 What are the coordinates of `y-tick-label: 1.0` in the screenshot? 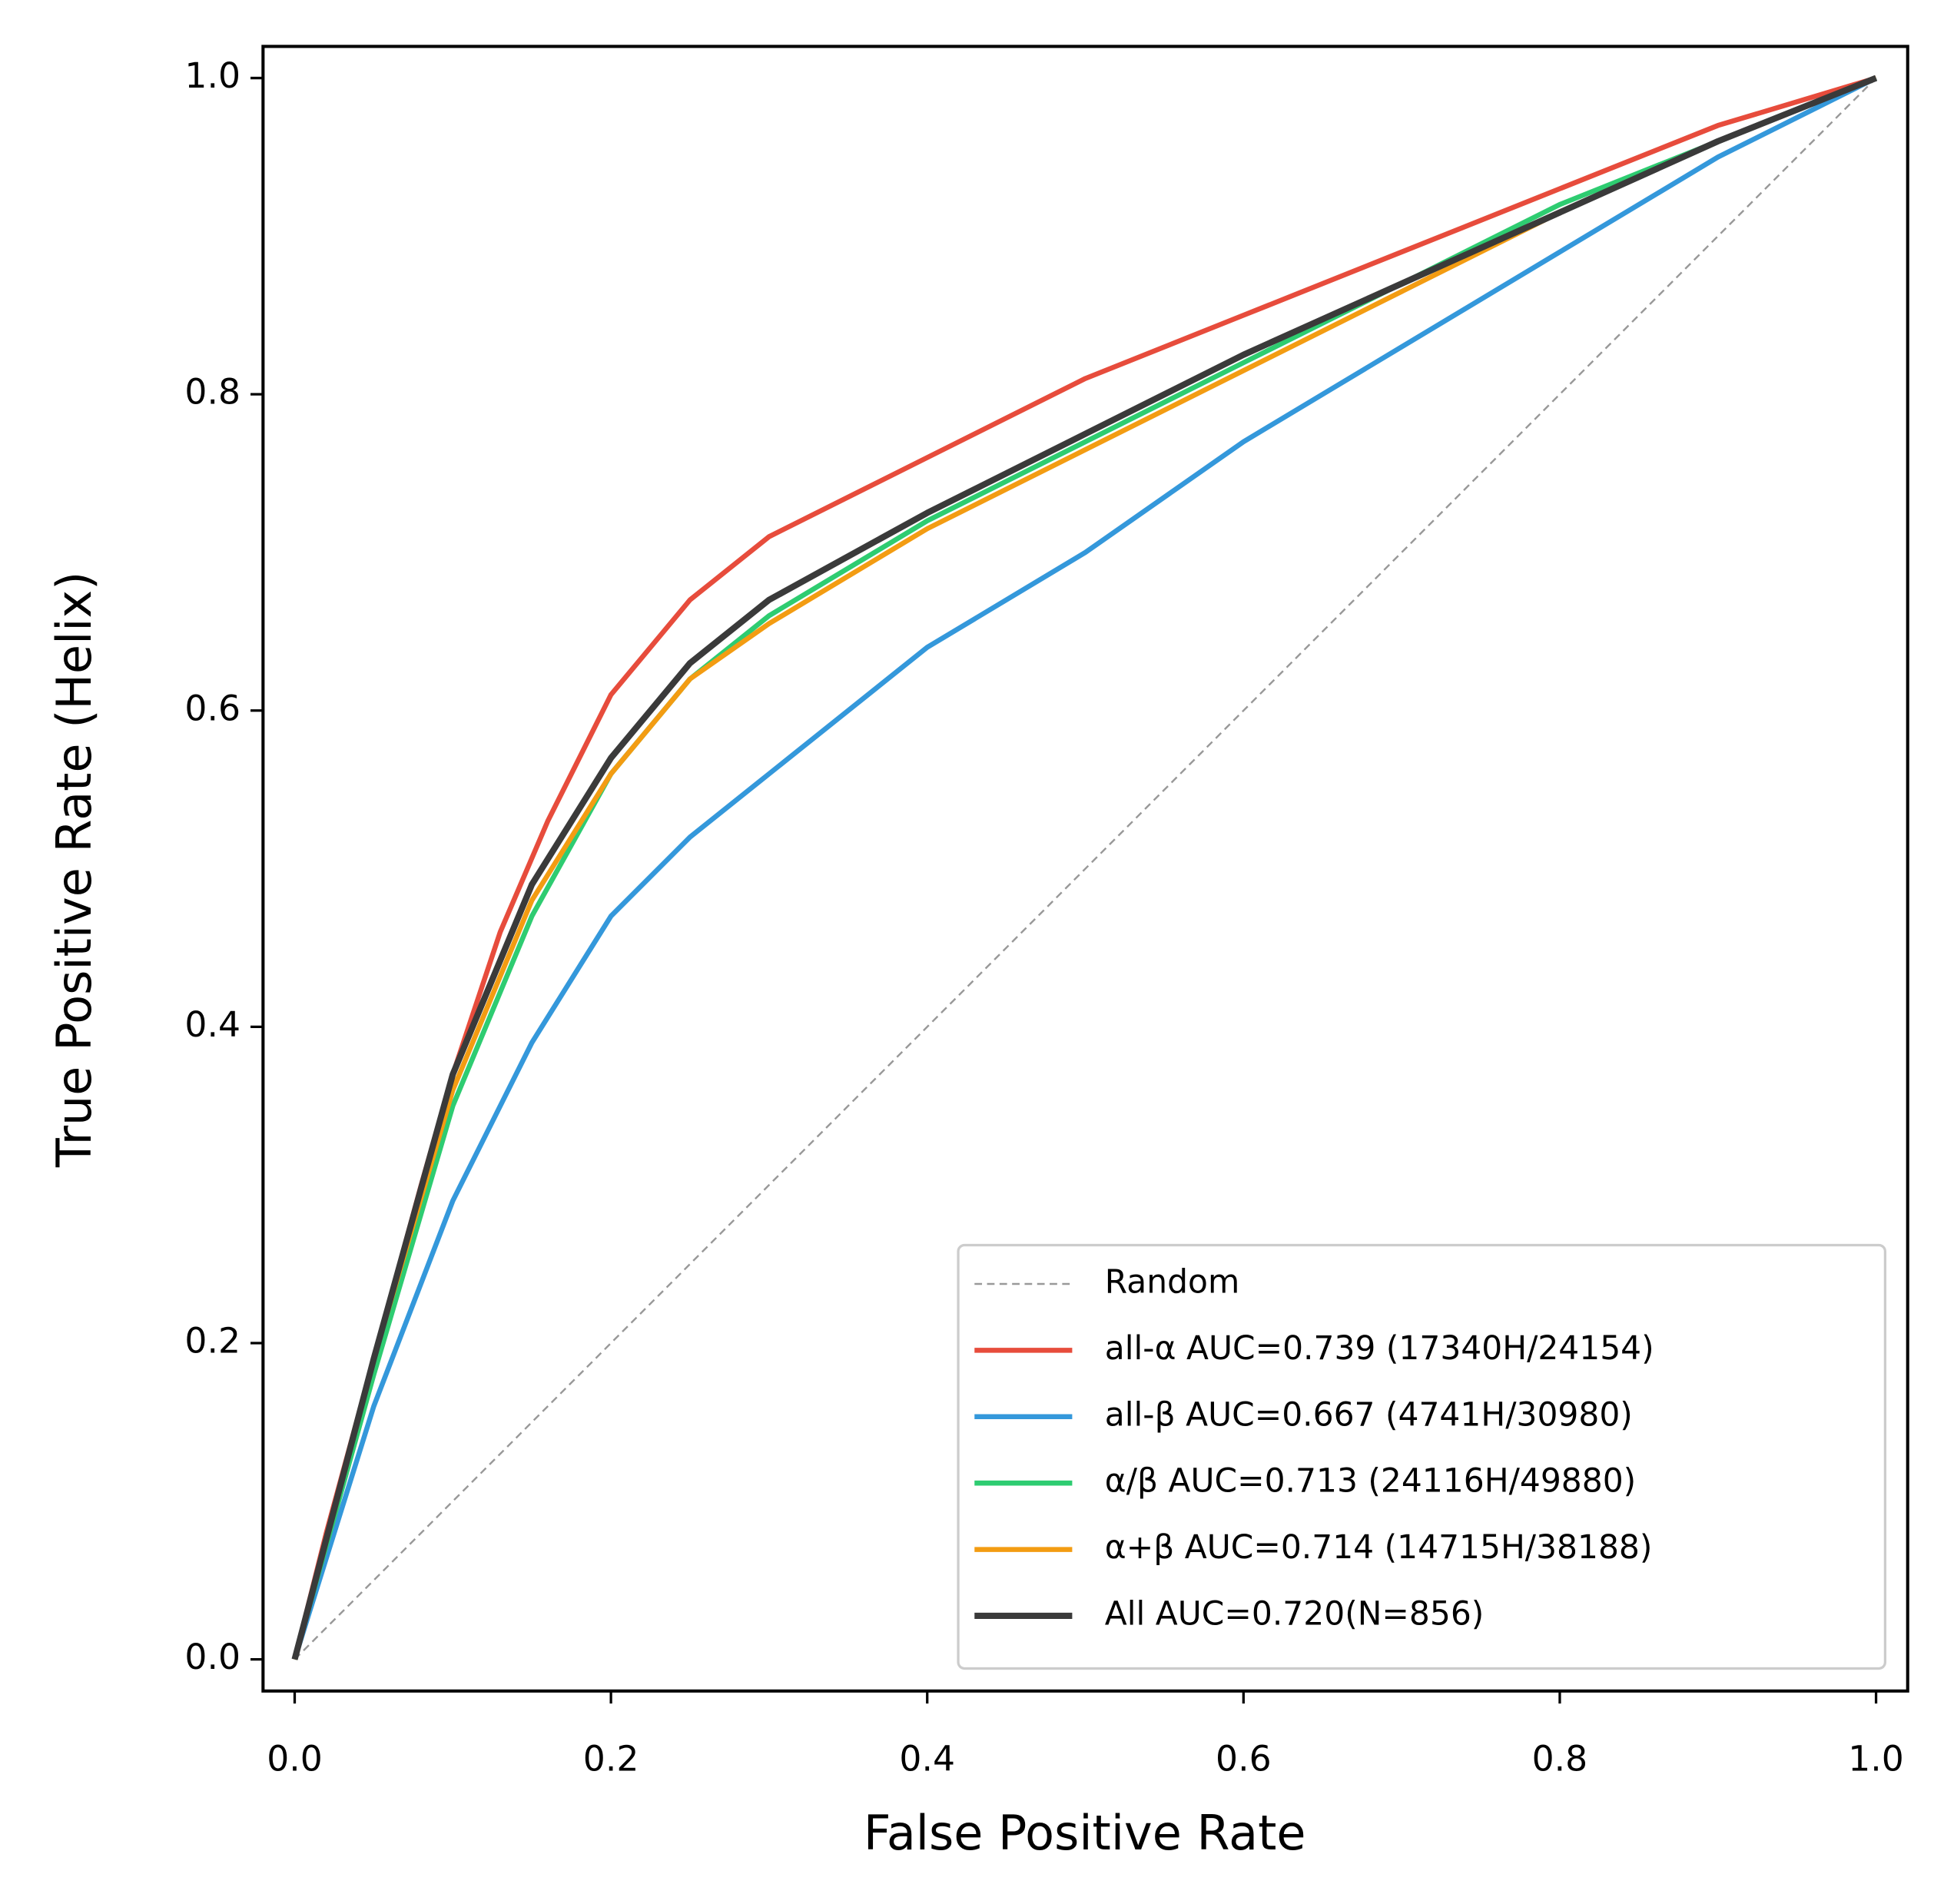 It's located at (212, 75).